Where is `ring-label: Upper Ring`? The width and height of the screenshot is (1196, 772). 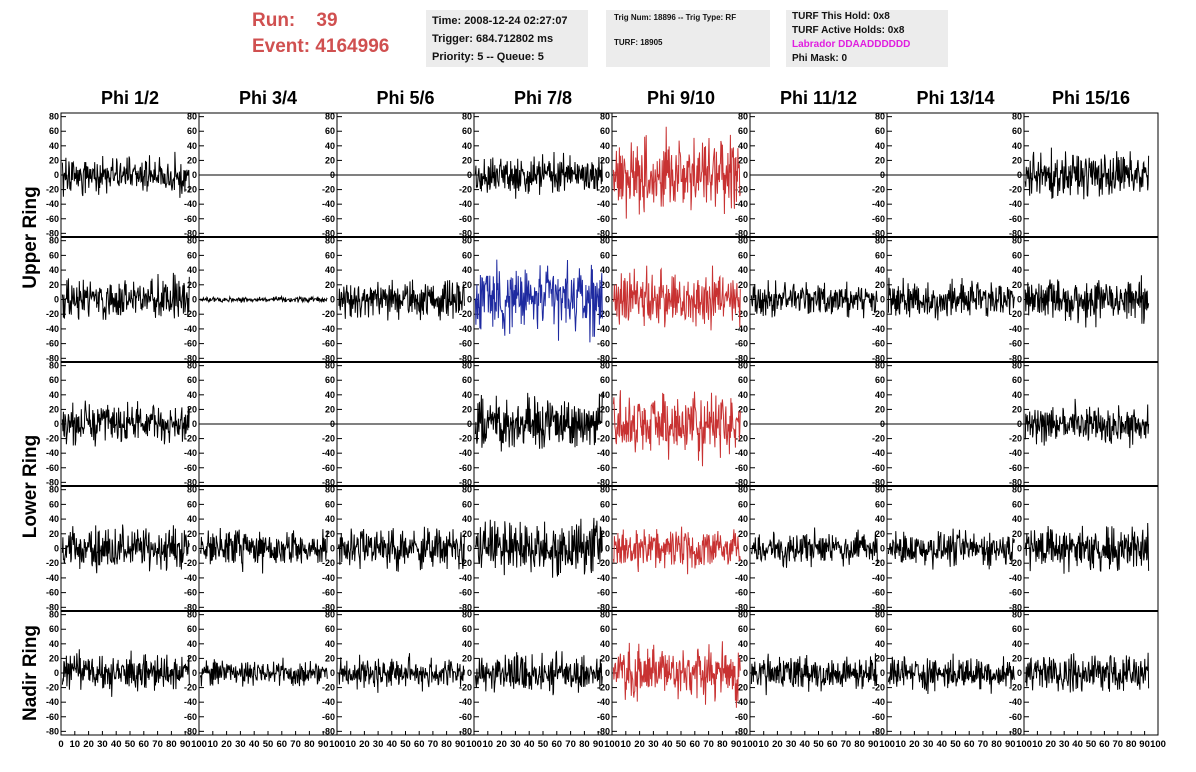 ring-label: Upper Ring is located at coordinates (30, 237).